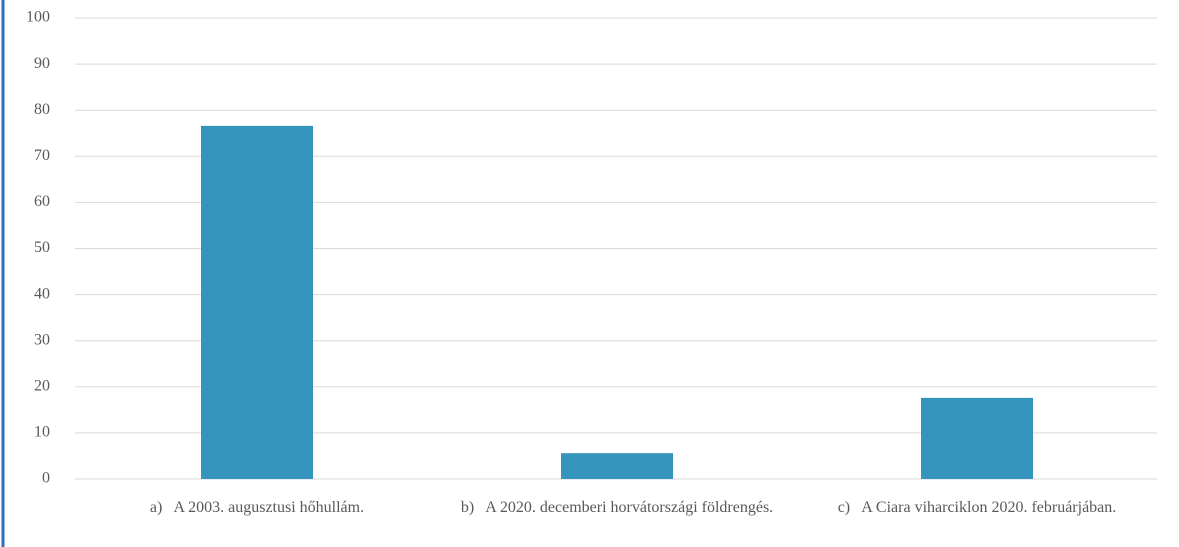 The image size is (1179, 547). Describe the element at coordinates (46, 478) in the screenshot. I see `y-tick-label: 0` at that location.